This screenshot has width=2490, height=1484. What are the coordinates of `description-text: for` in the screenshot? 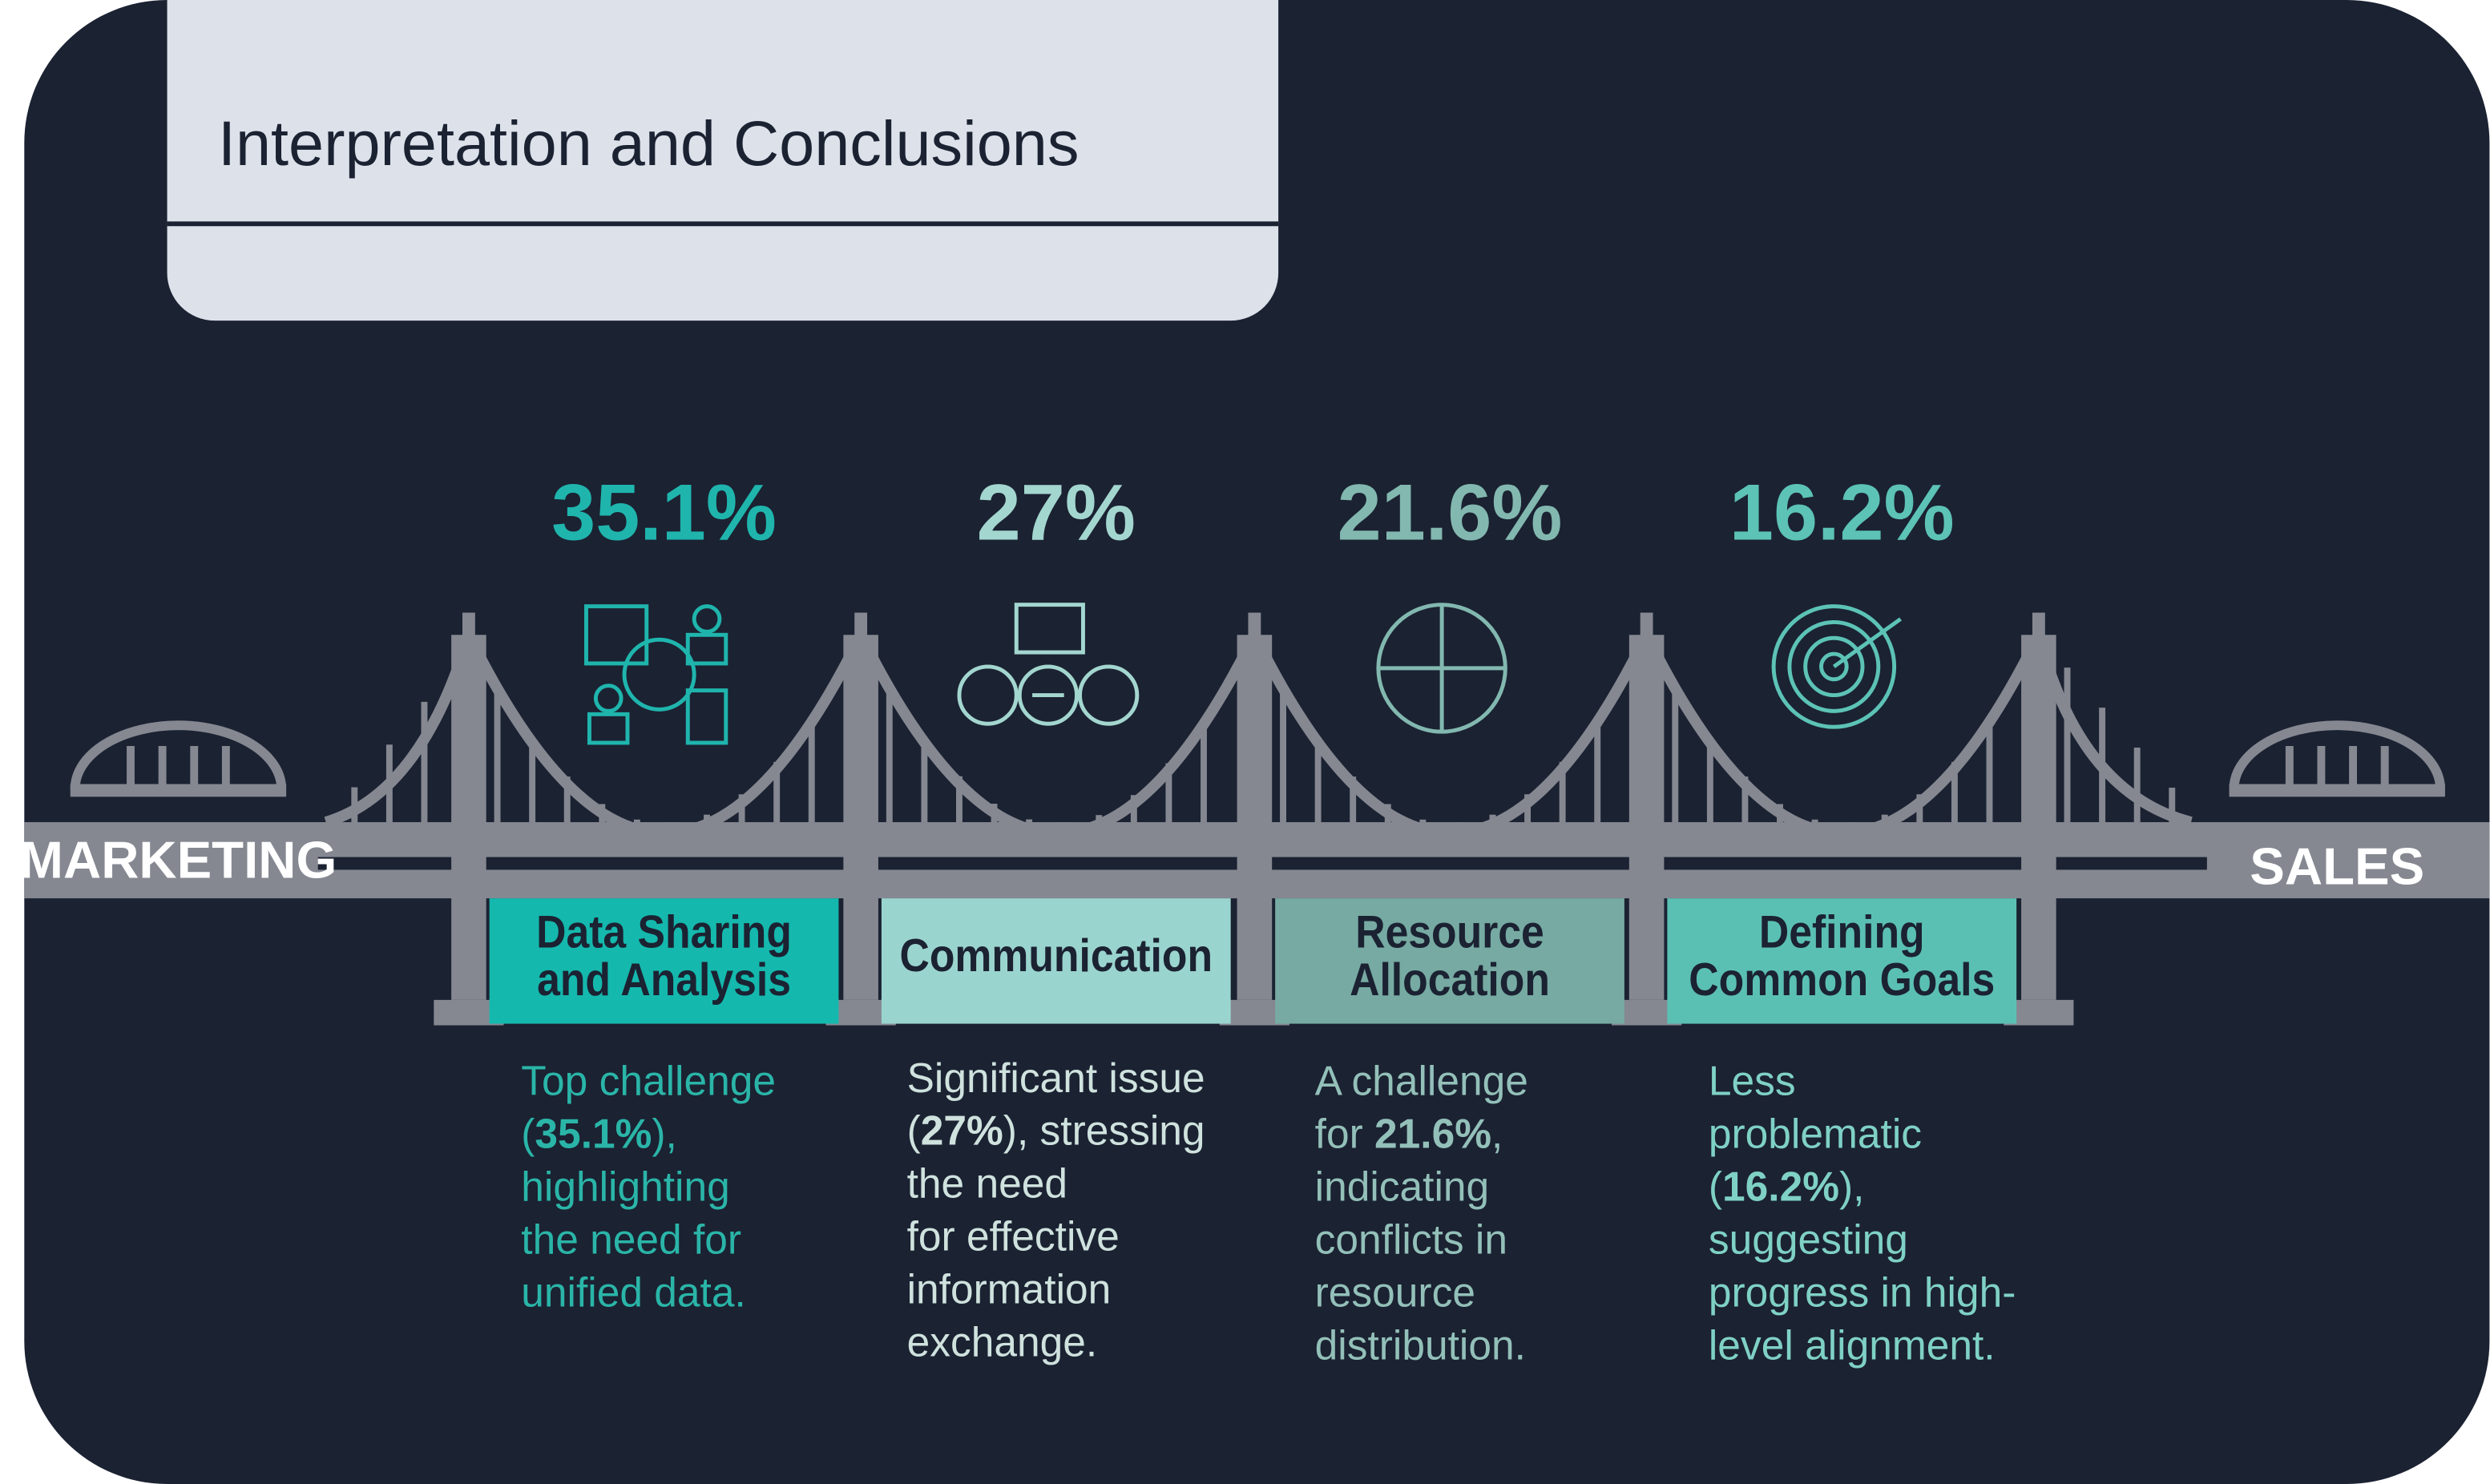 It's located at (1344, 1134).